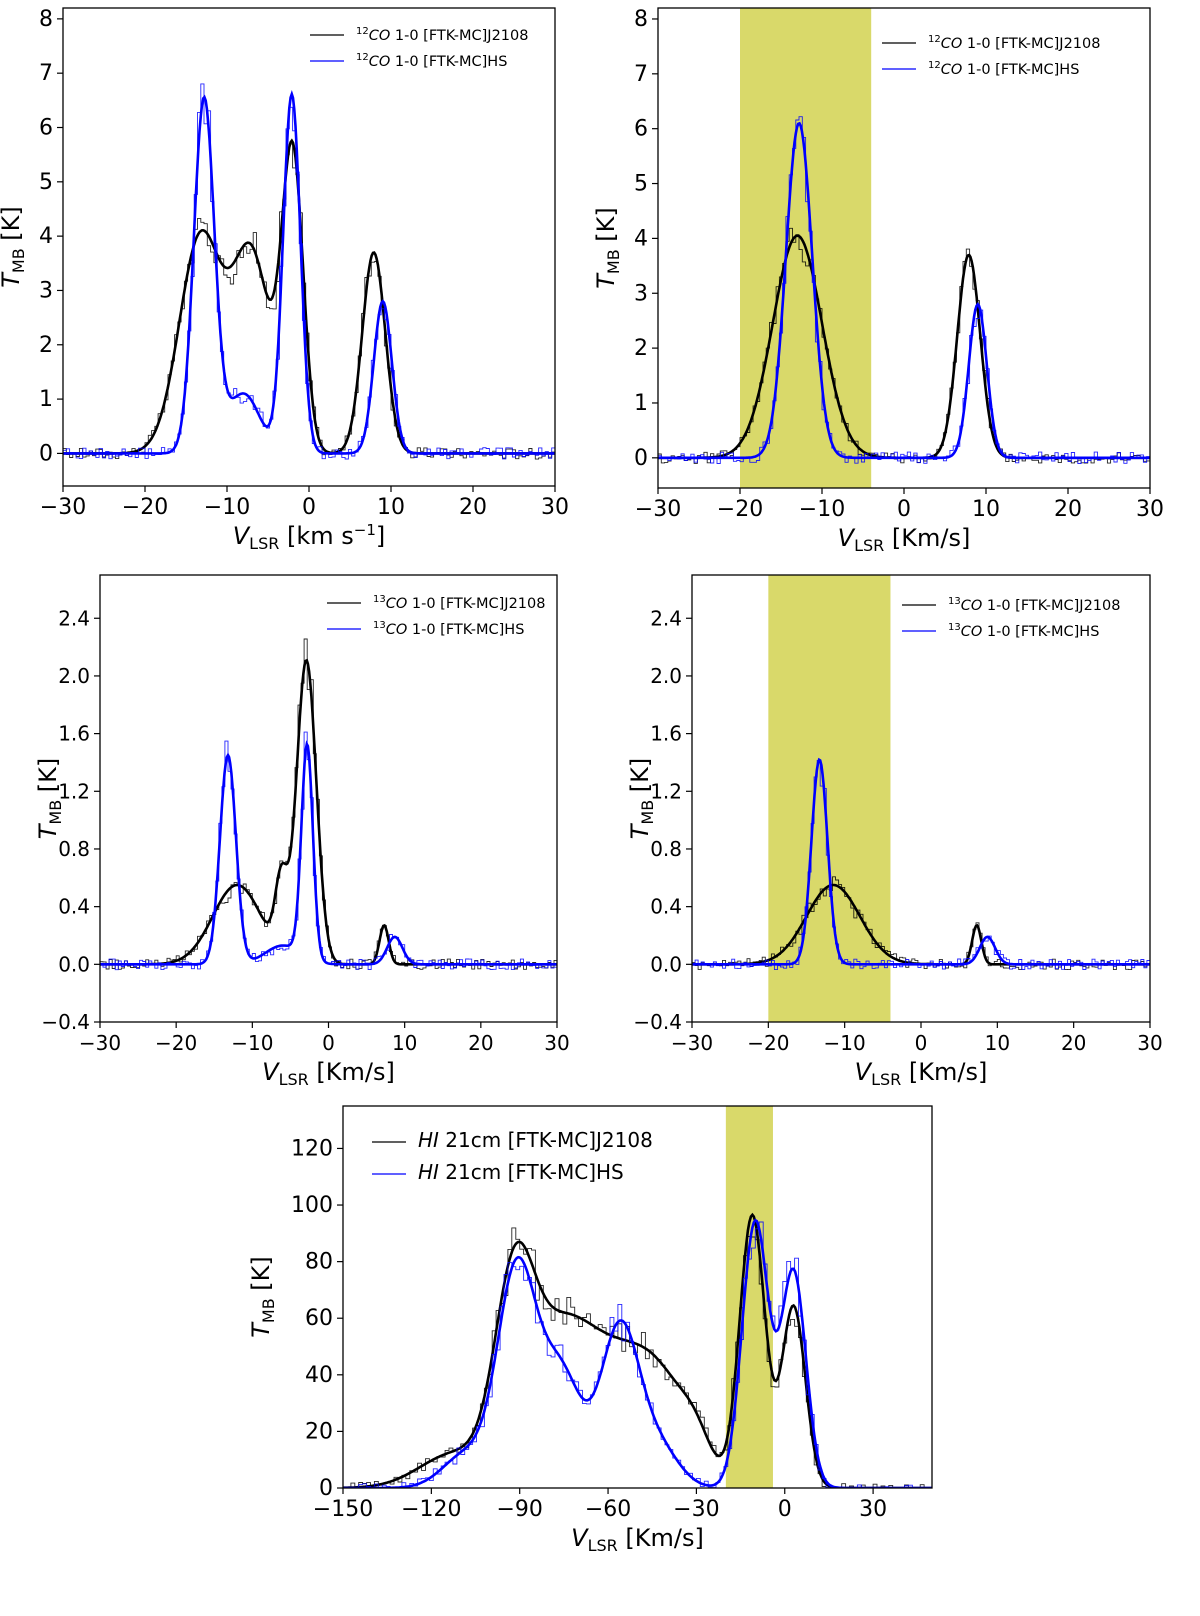 This screenshot has width=1200, height=1616. I want to click on legend-entry: 13CO 1-0 [FTK-MC]HS, so click(448, 629).